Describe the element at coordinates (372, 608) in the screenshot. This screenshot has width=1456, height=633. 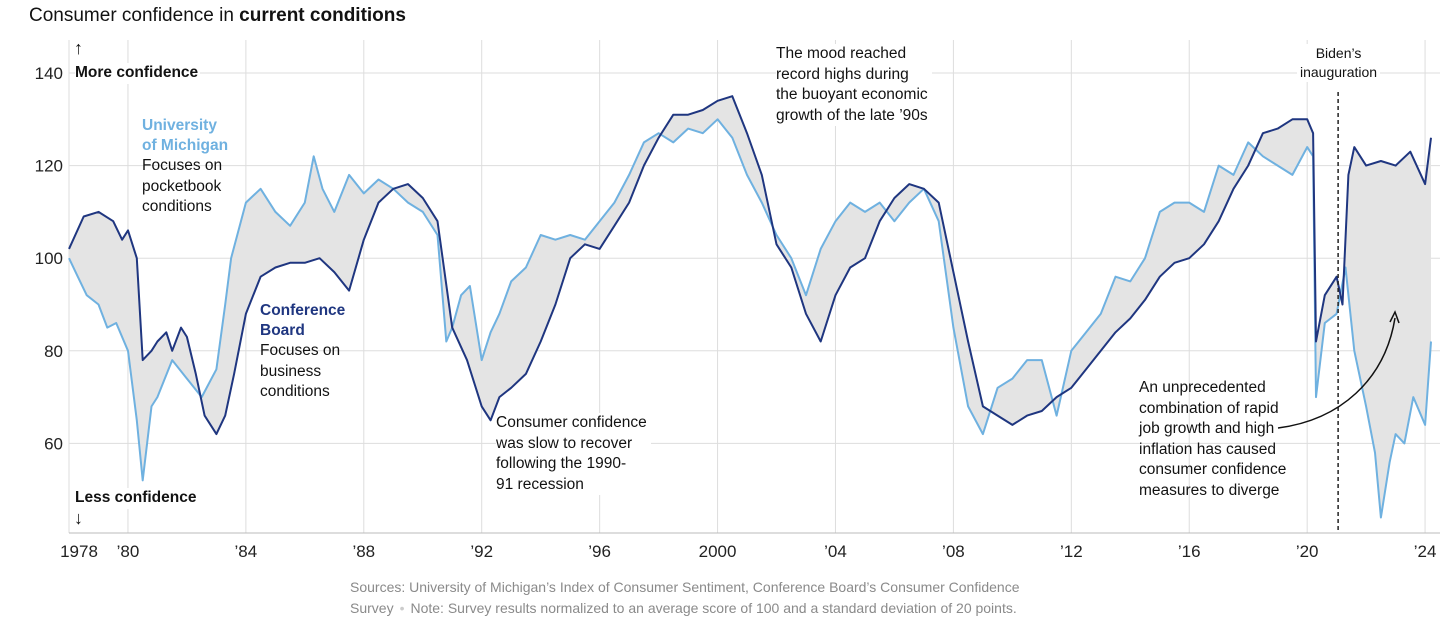
I see `source-line: Survey` at that location.